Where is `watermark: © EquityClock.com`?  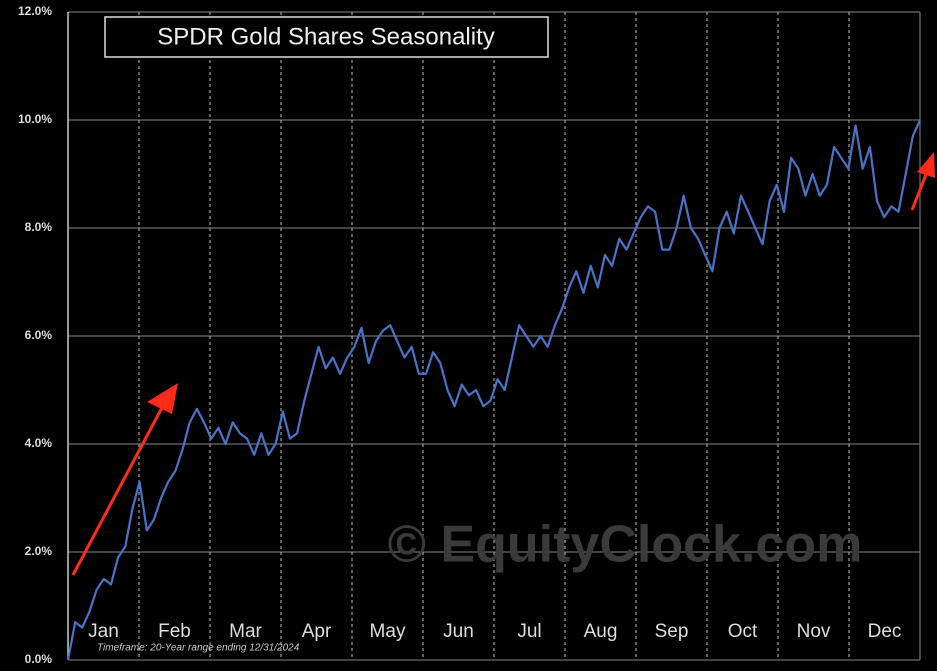
watermark: © EquityClock.com is located at coordinates (625, 545).